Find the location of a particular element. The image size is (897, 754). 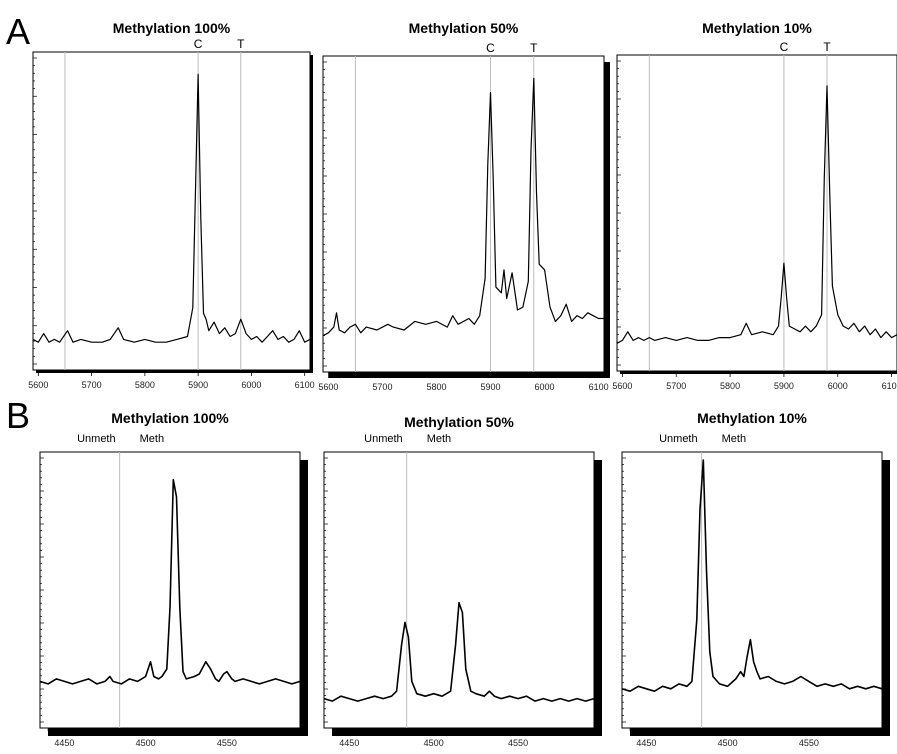

chart-title-b3: Methylation 10% is located at coordinates (752, 418).